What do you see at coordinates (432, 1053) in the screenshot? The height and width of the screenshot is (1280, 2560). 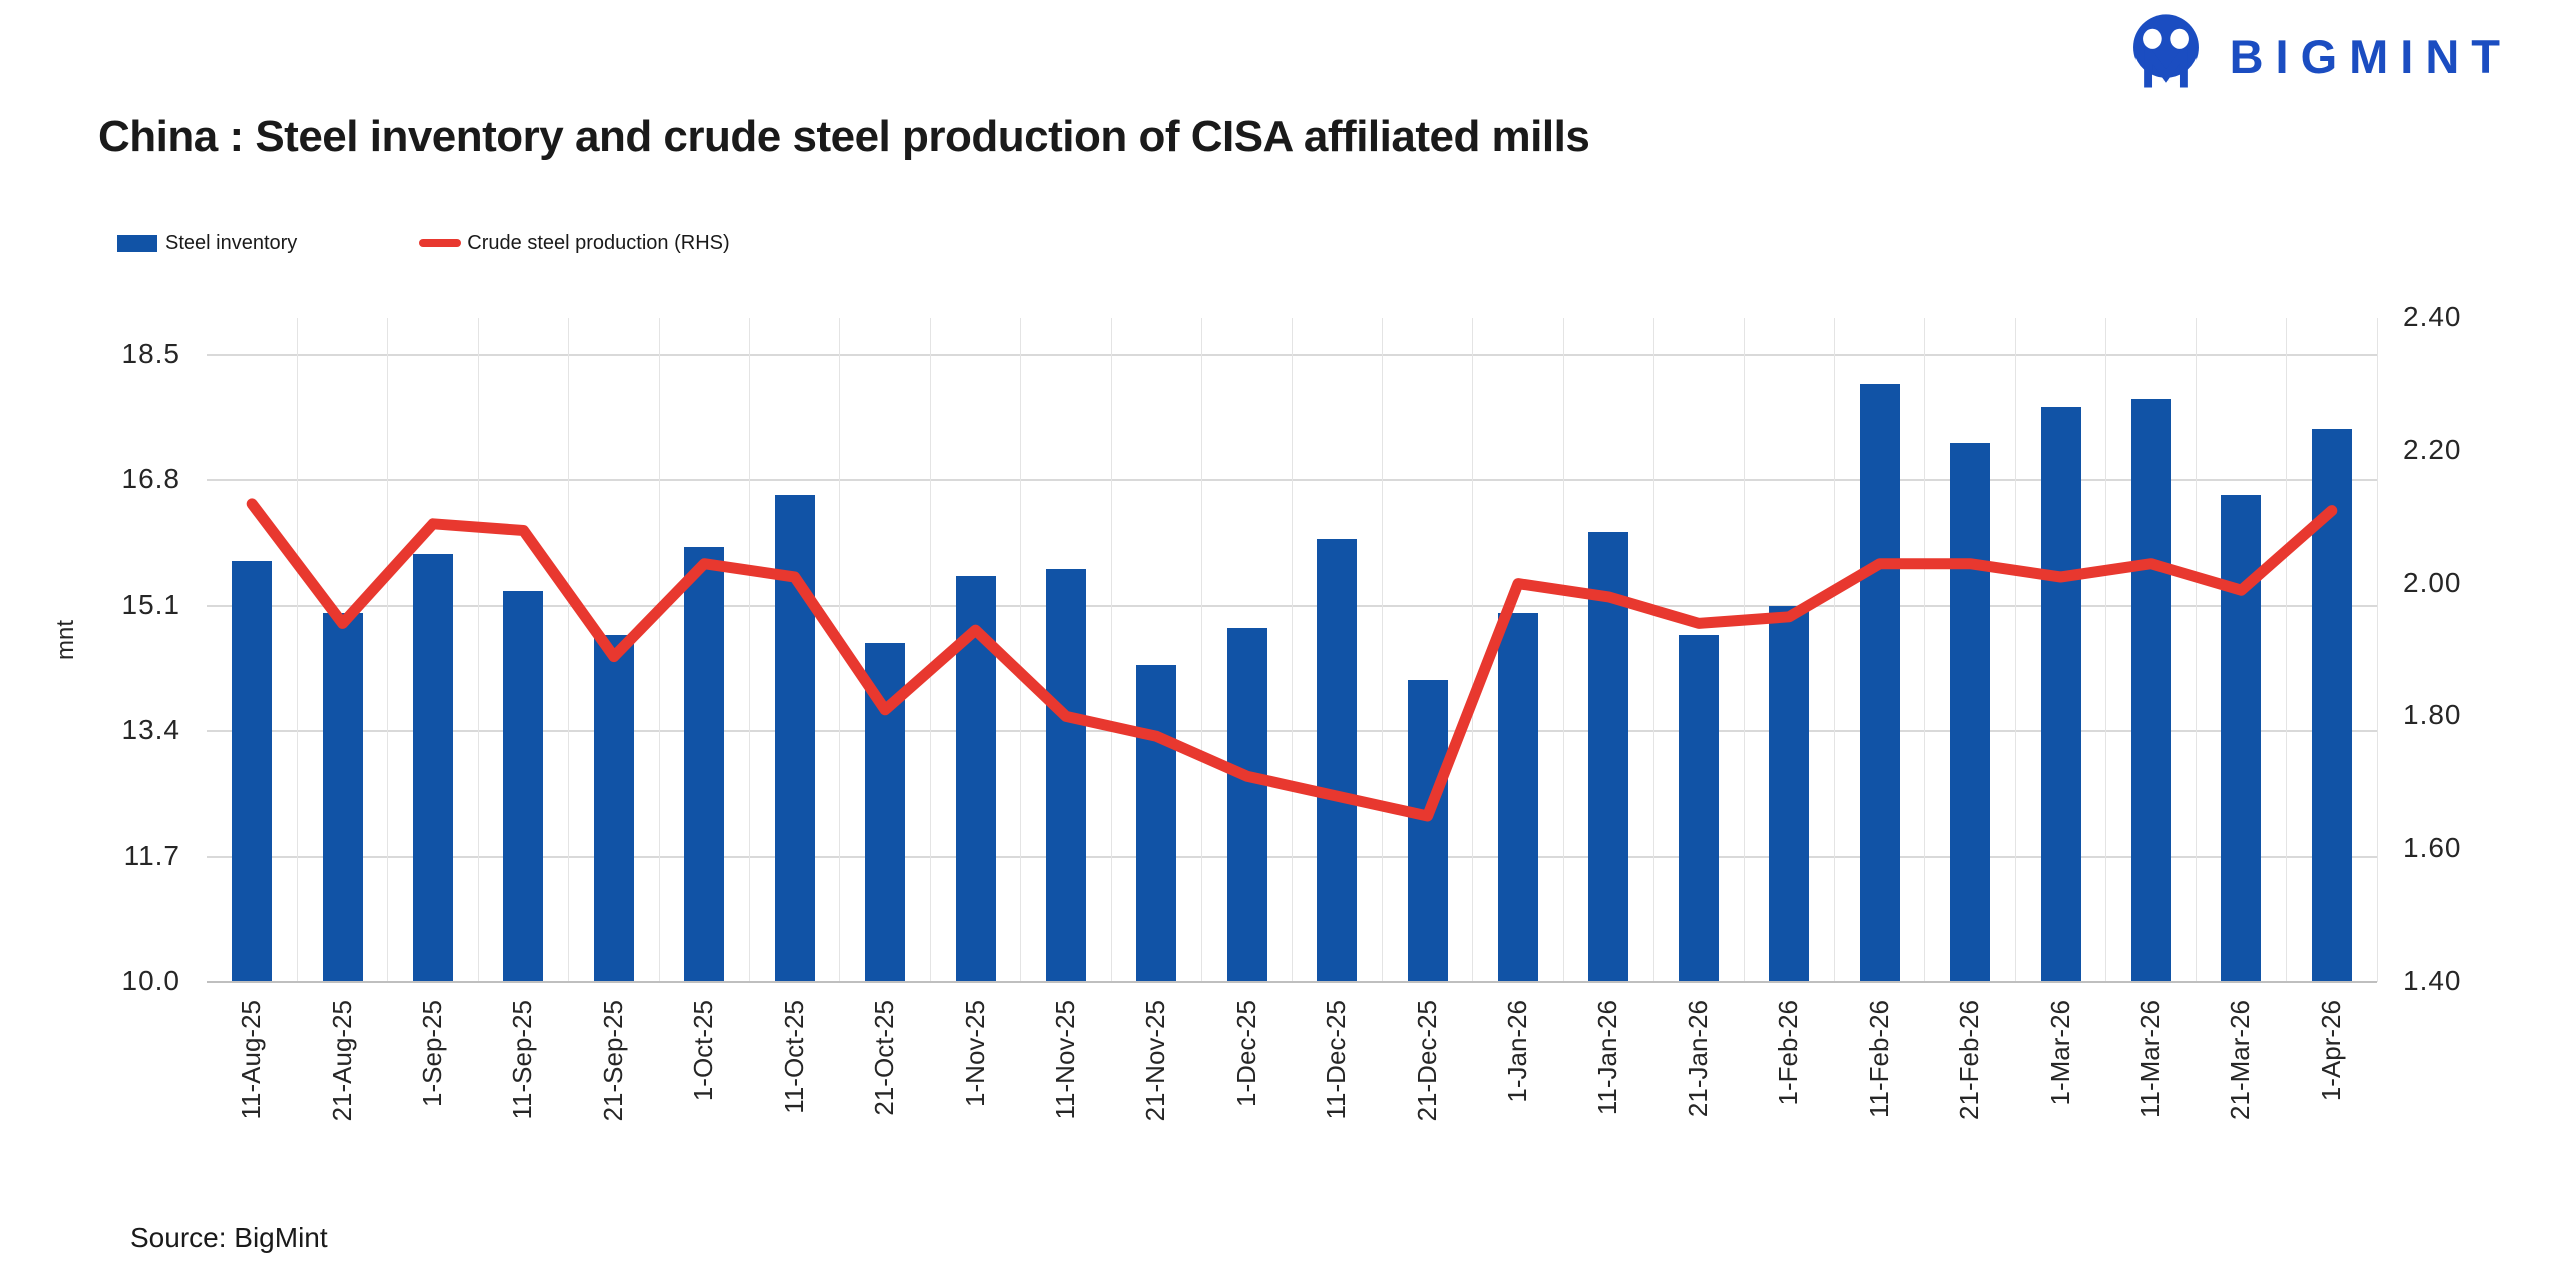 I see `x-axis-tick: 1-Sep-25` at bounding box center [432, 1053].